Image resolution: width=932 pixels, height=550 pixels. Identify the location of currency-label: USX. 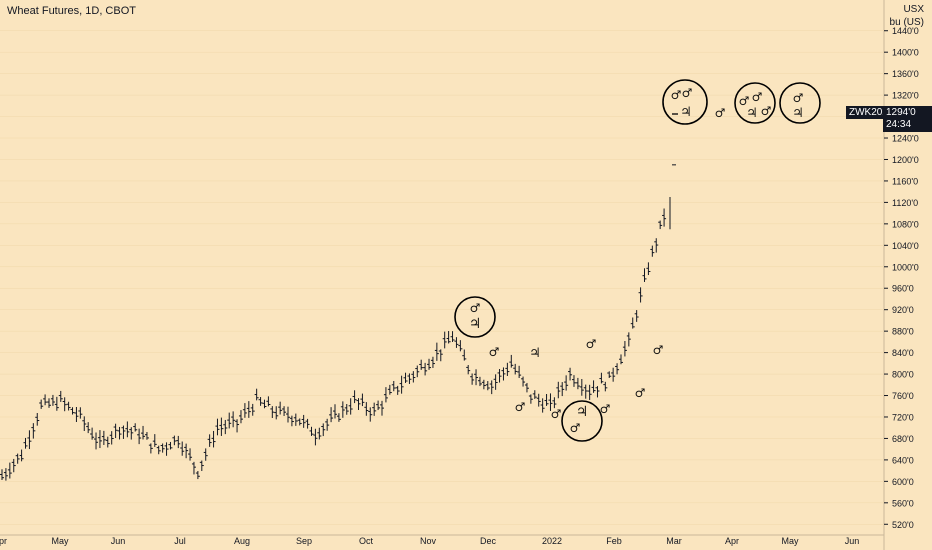
(913, 9).